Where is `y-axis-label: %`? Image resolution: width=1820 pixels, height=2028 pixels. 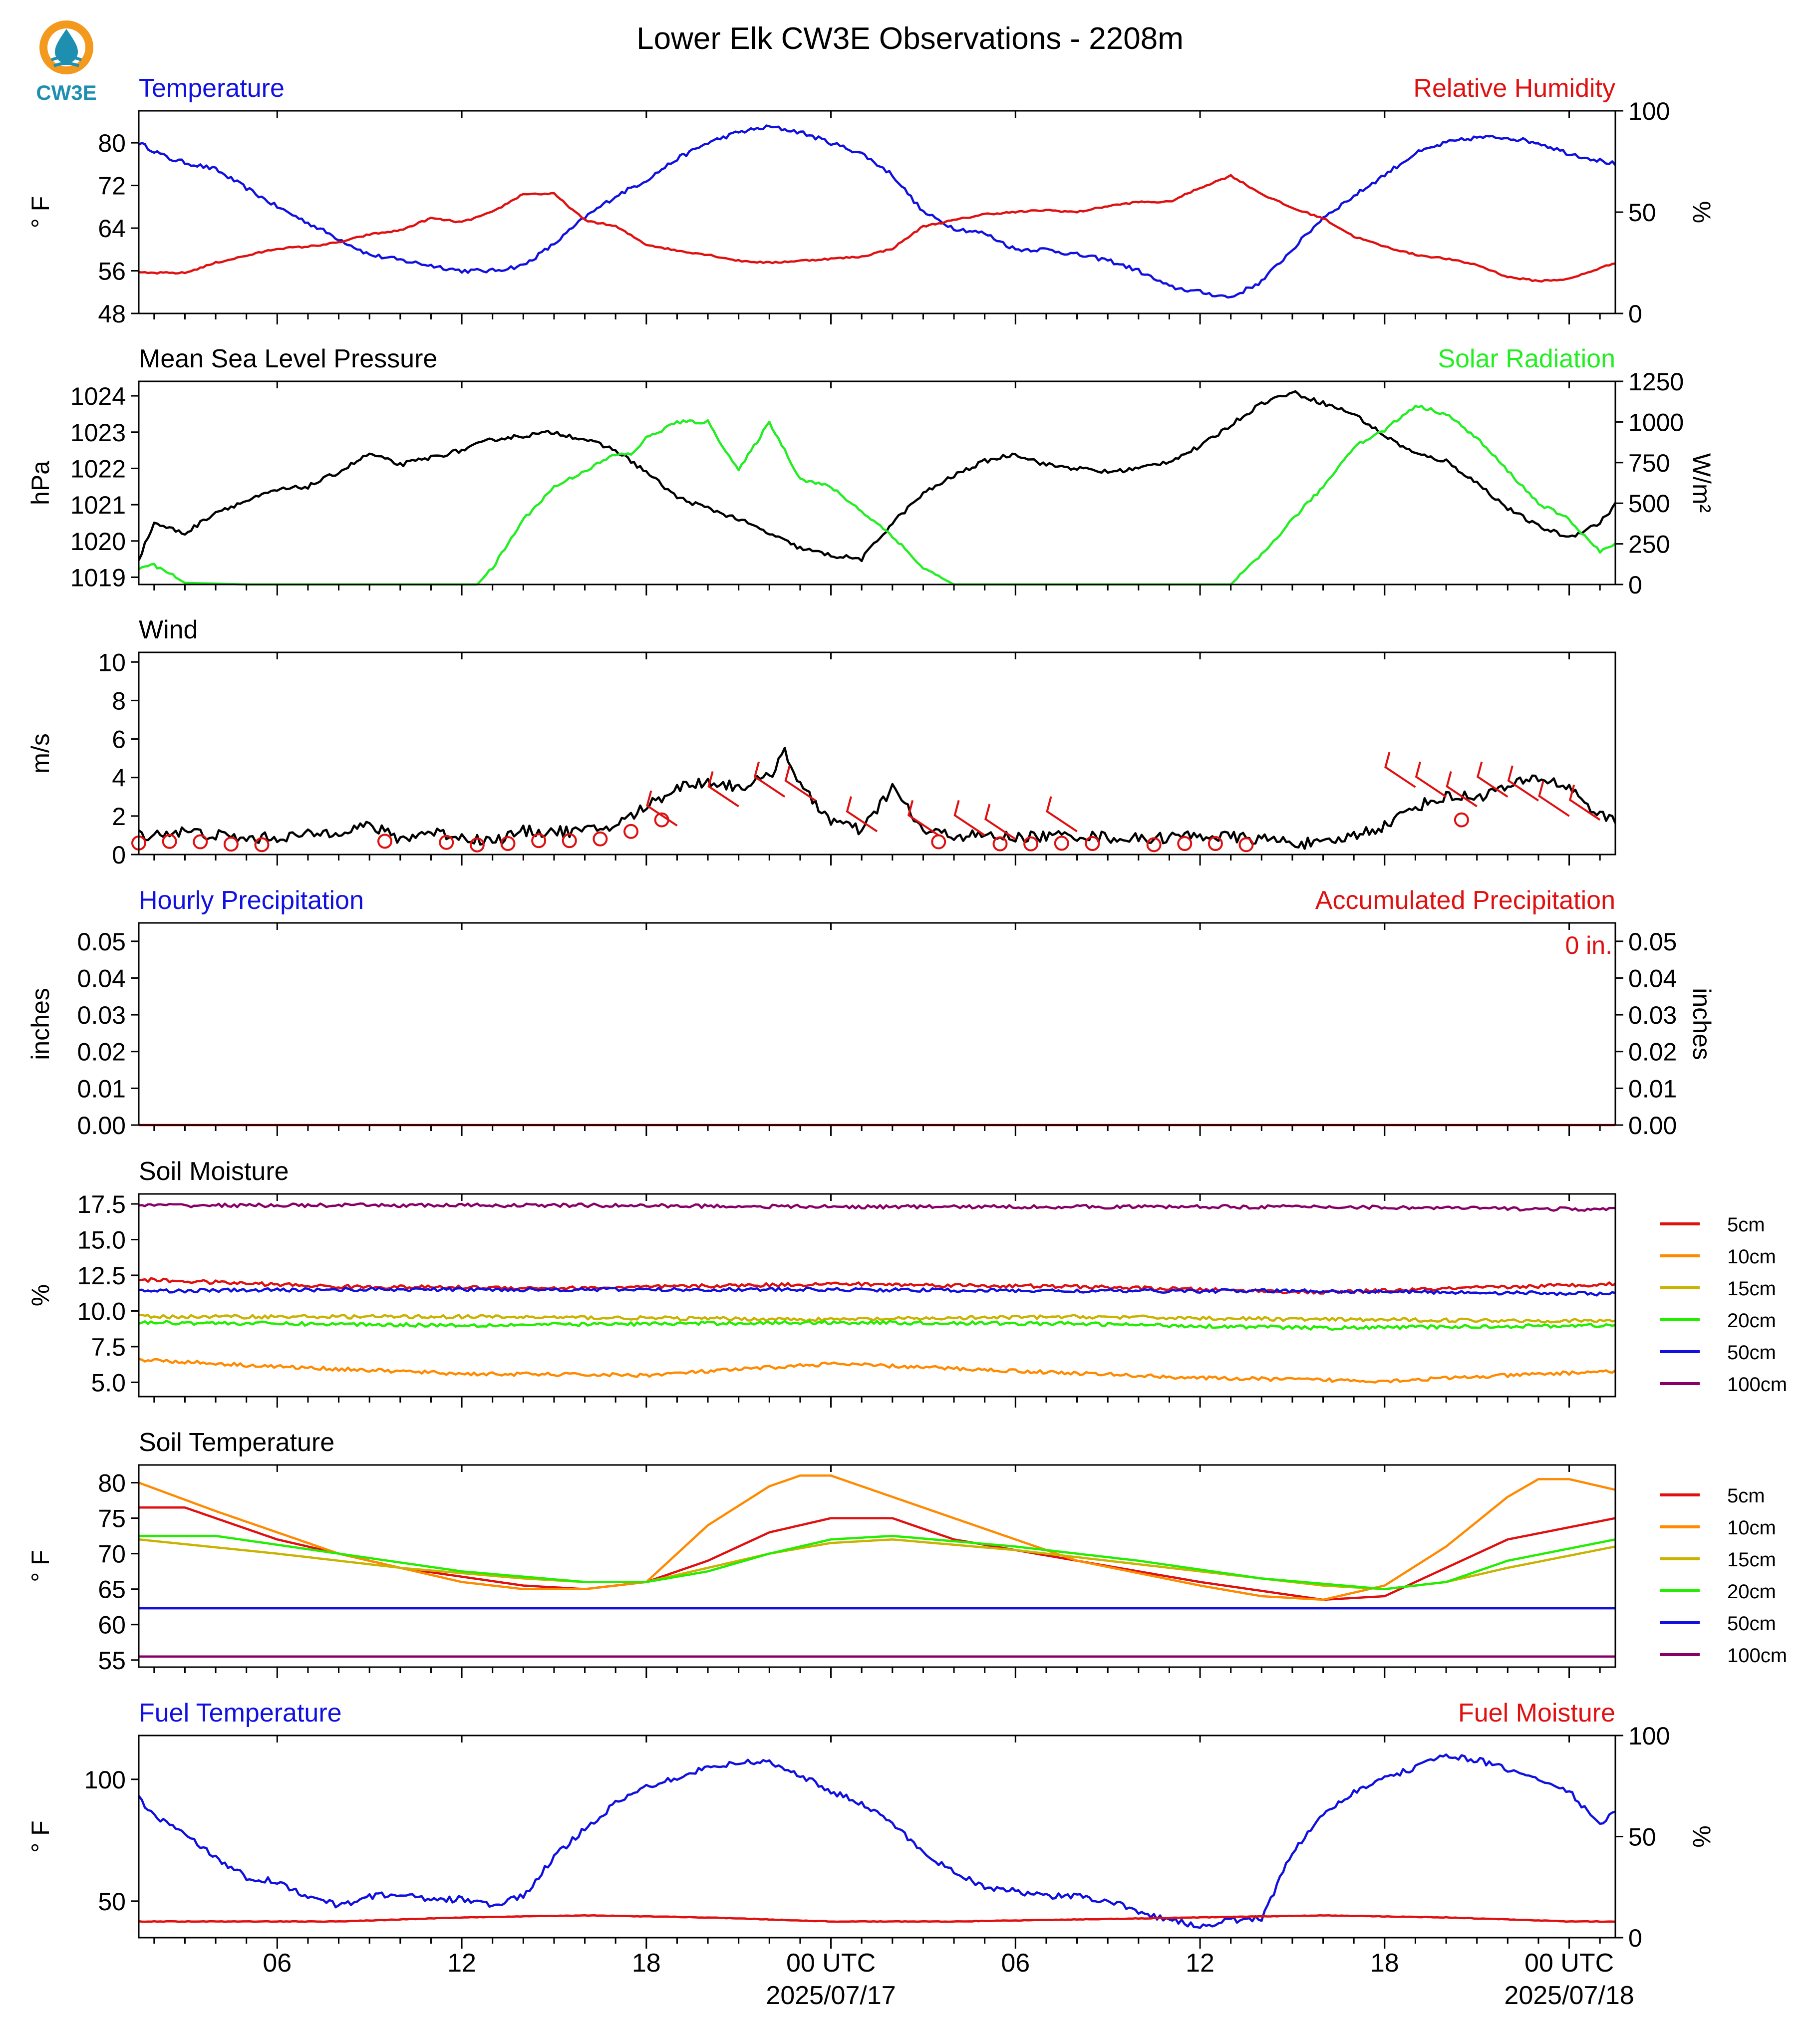
y-axis-label: % is located at coordinates (40, 1295).